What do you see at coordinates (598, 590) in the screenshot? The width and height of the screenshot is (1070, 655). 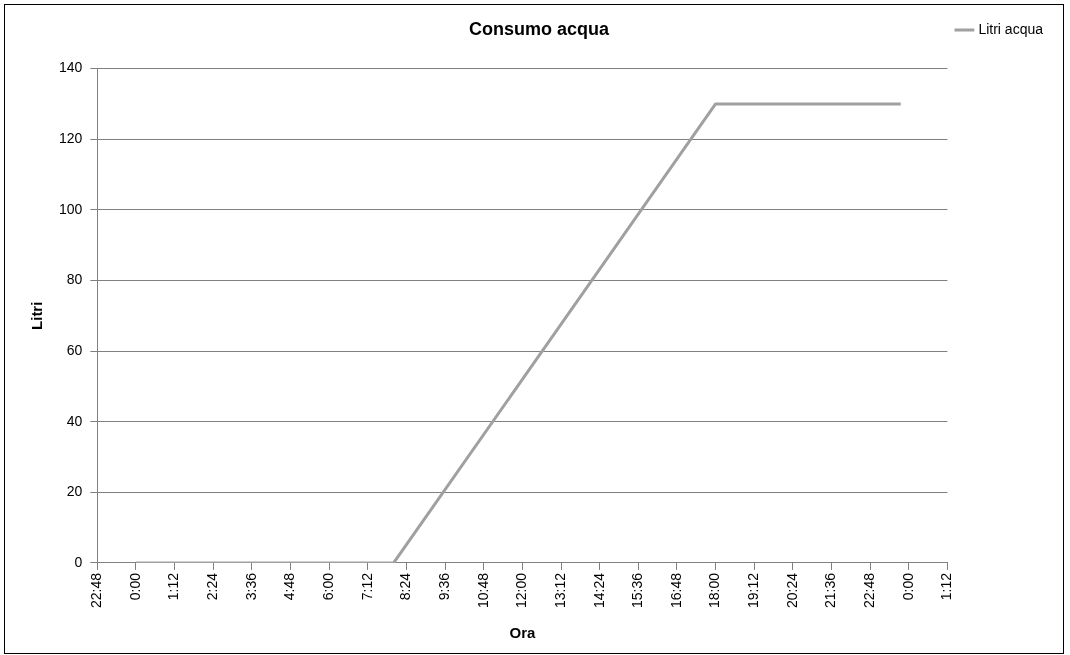 I see `x-tick-label: 14:24` at bounding box center [598, 590].